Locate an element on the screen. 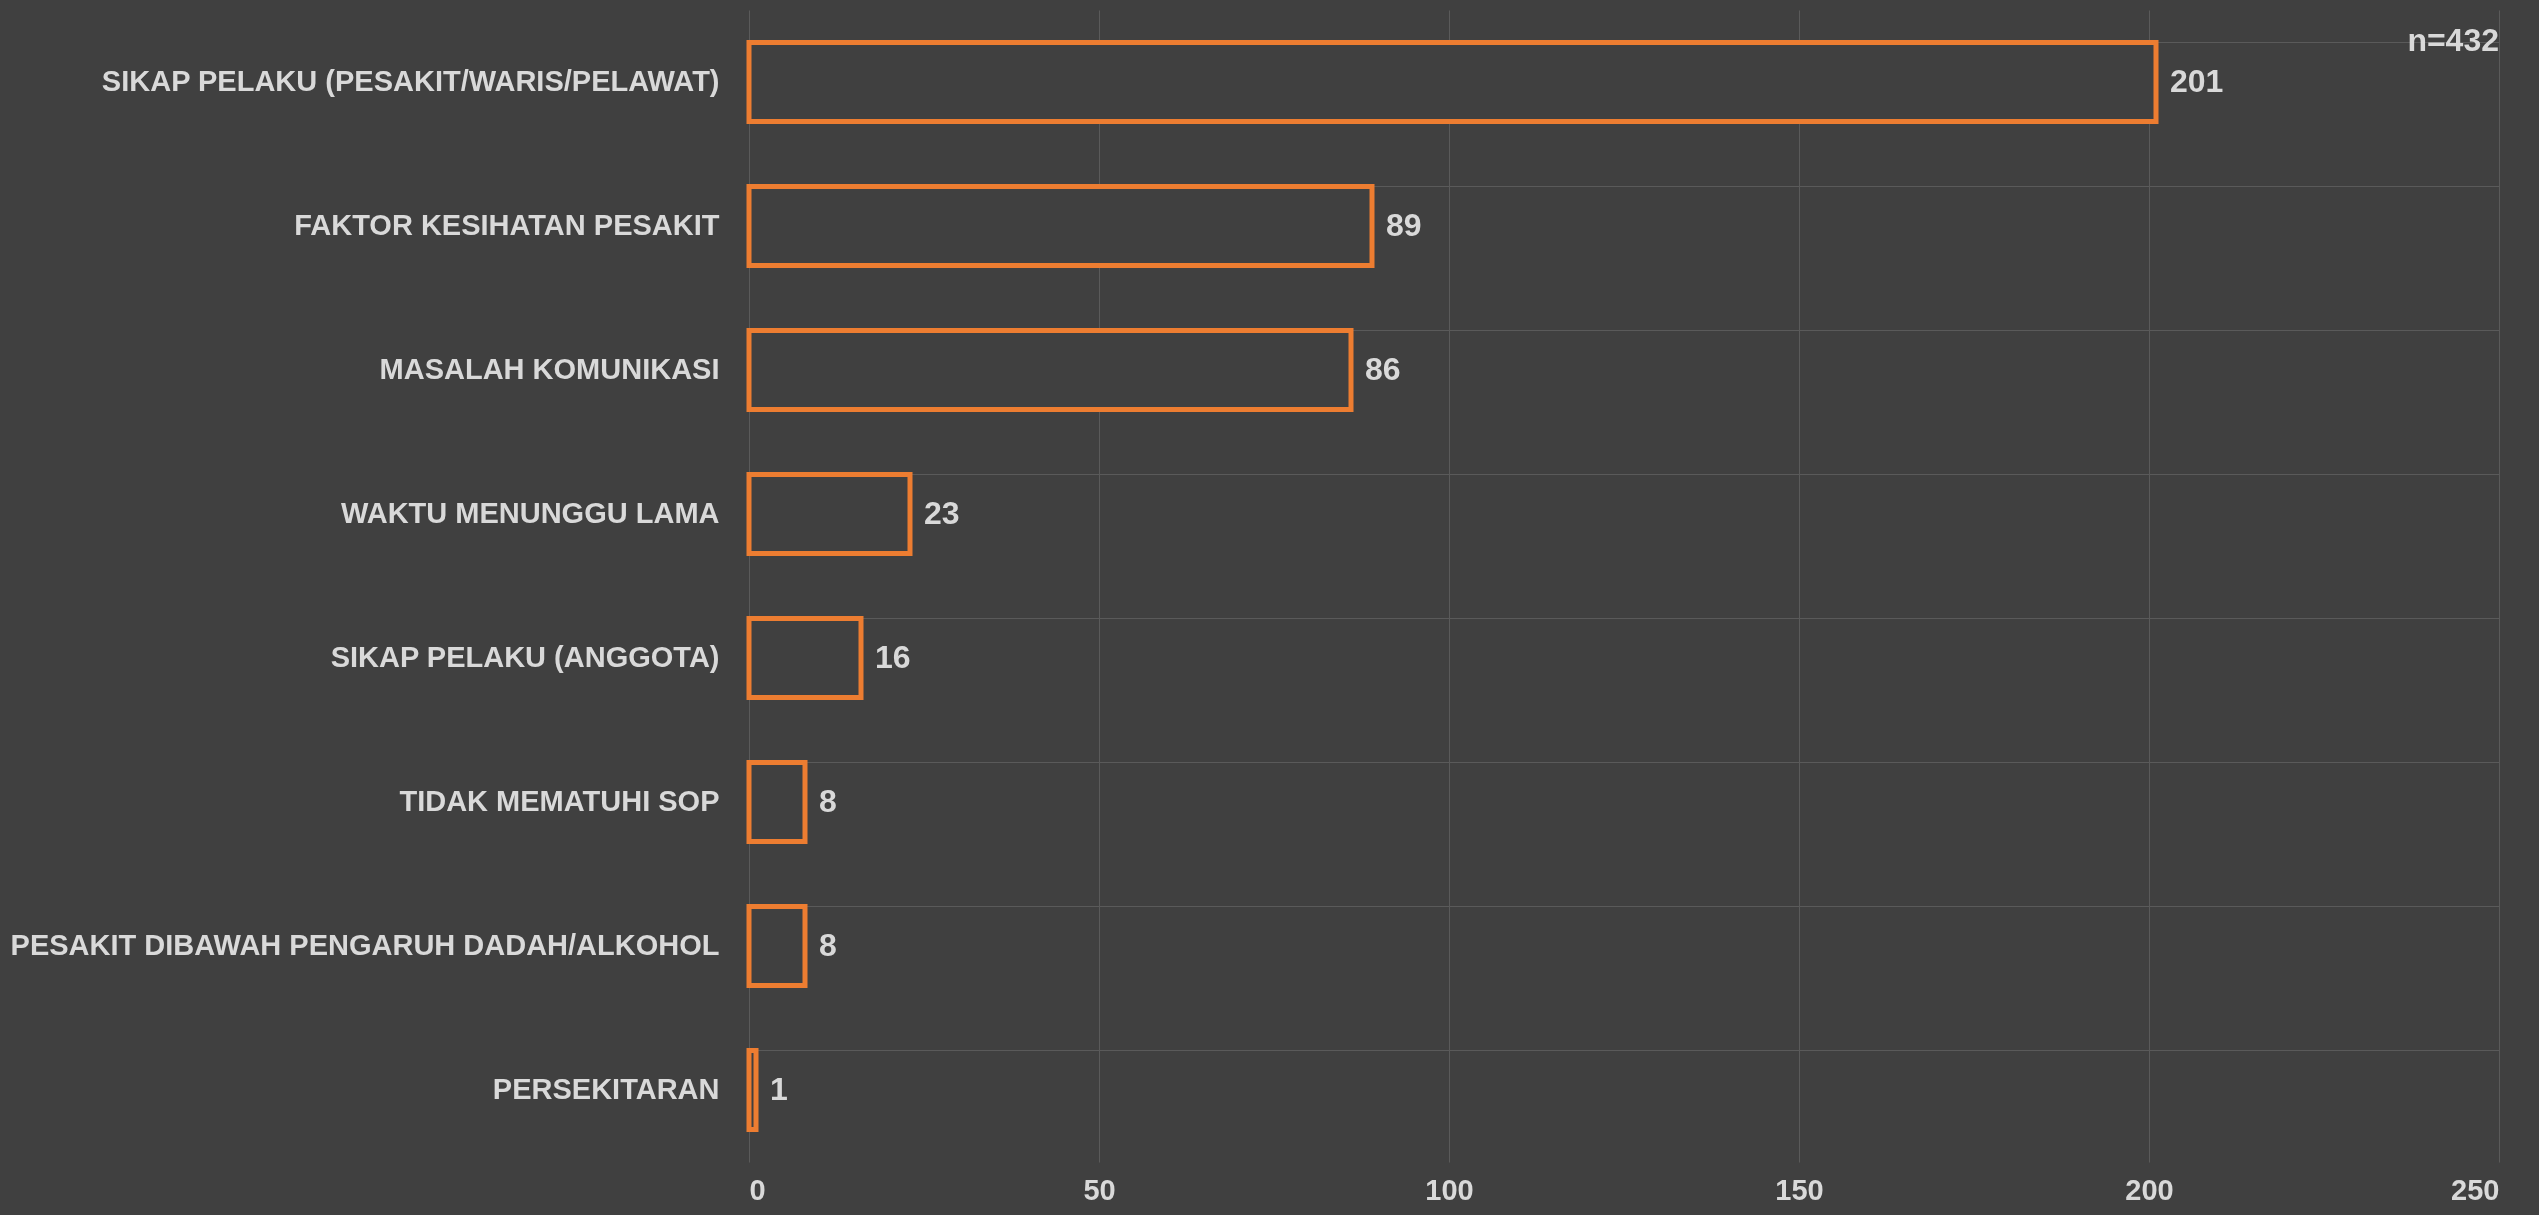 The width and height of the screenshot is (2539, 1215). data-label: 1 is located at coordinates (779, 1089).